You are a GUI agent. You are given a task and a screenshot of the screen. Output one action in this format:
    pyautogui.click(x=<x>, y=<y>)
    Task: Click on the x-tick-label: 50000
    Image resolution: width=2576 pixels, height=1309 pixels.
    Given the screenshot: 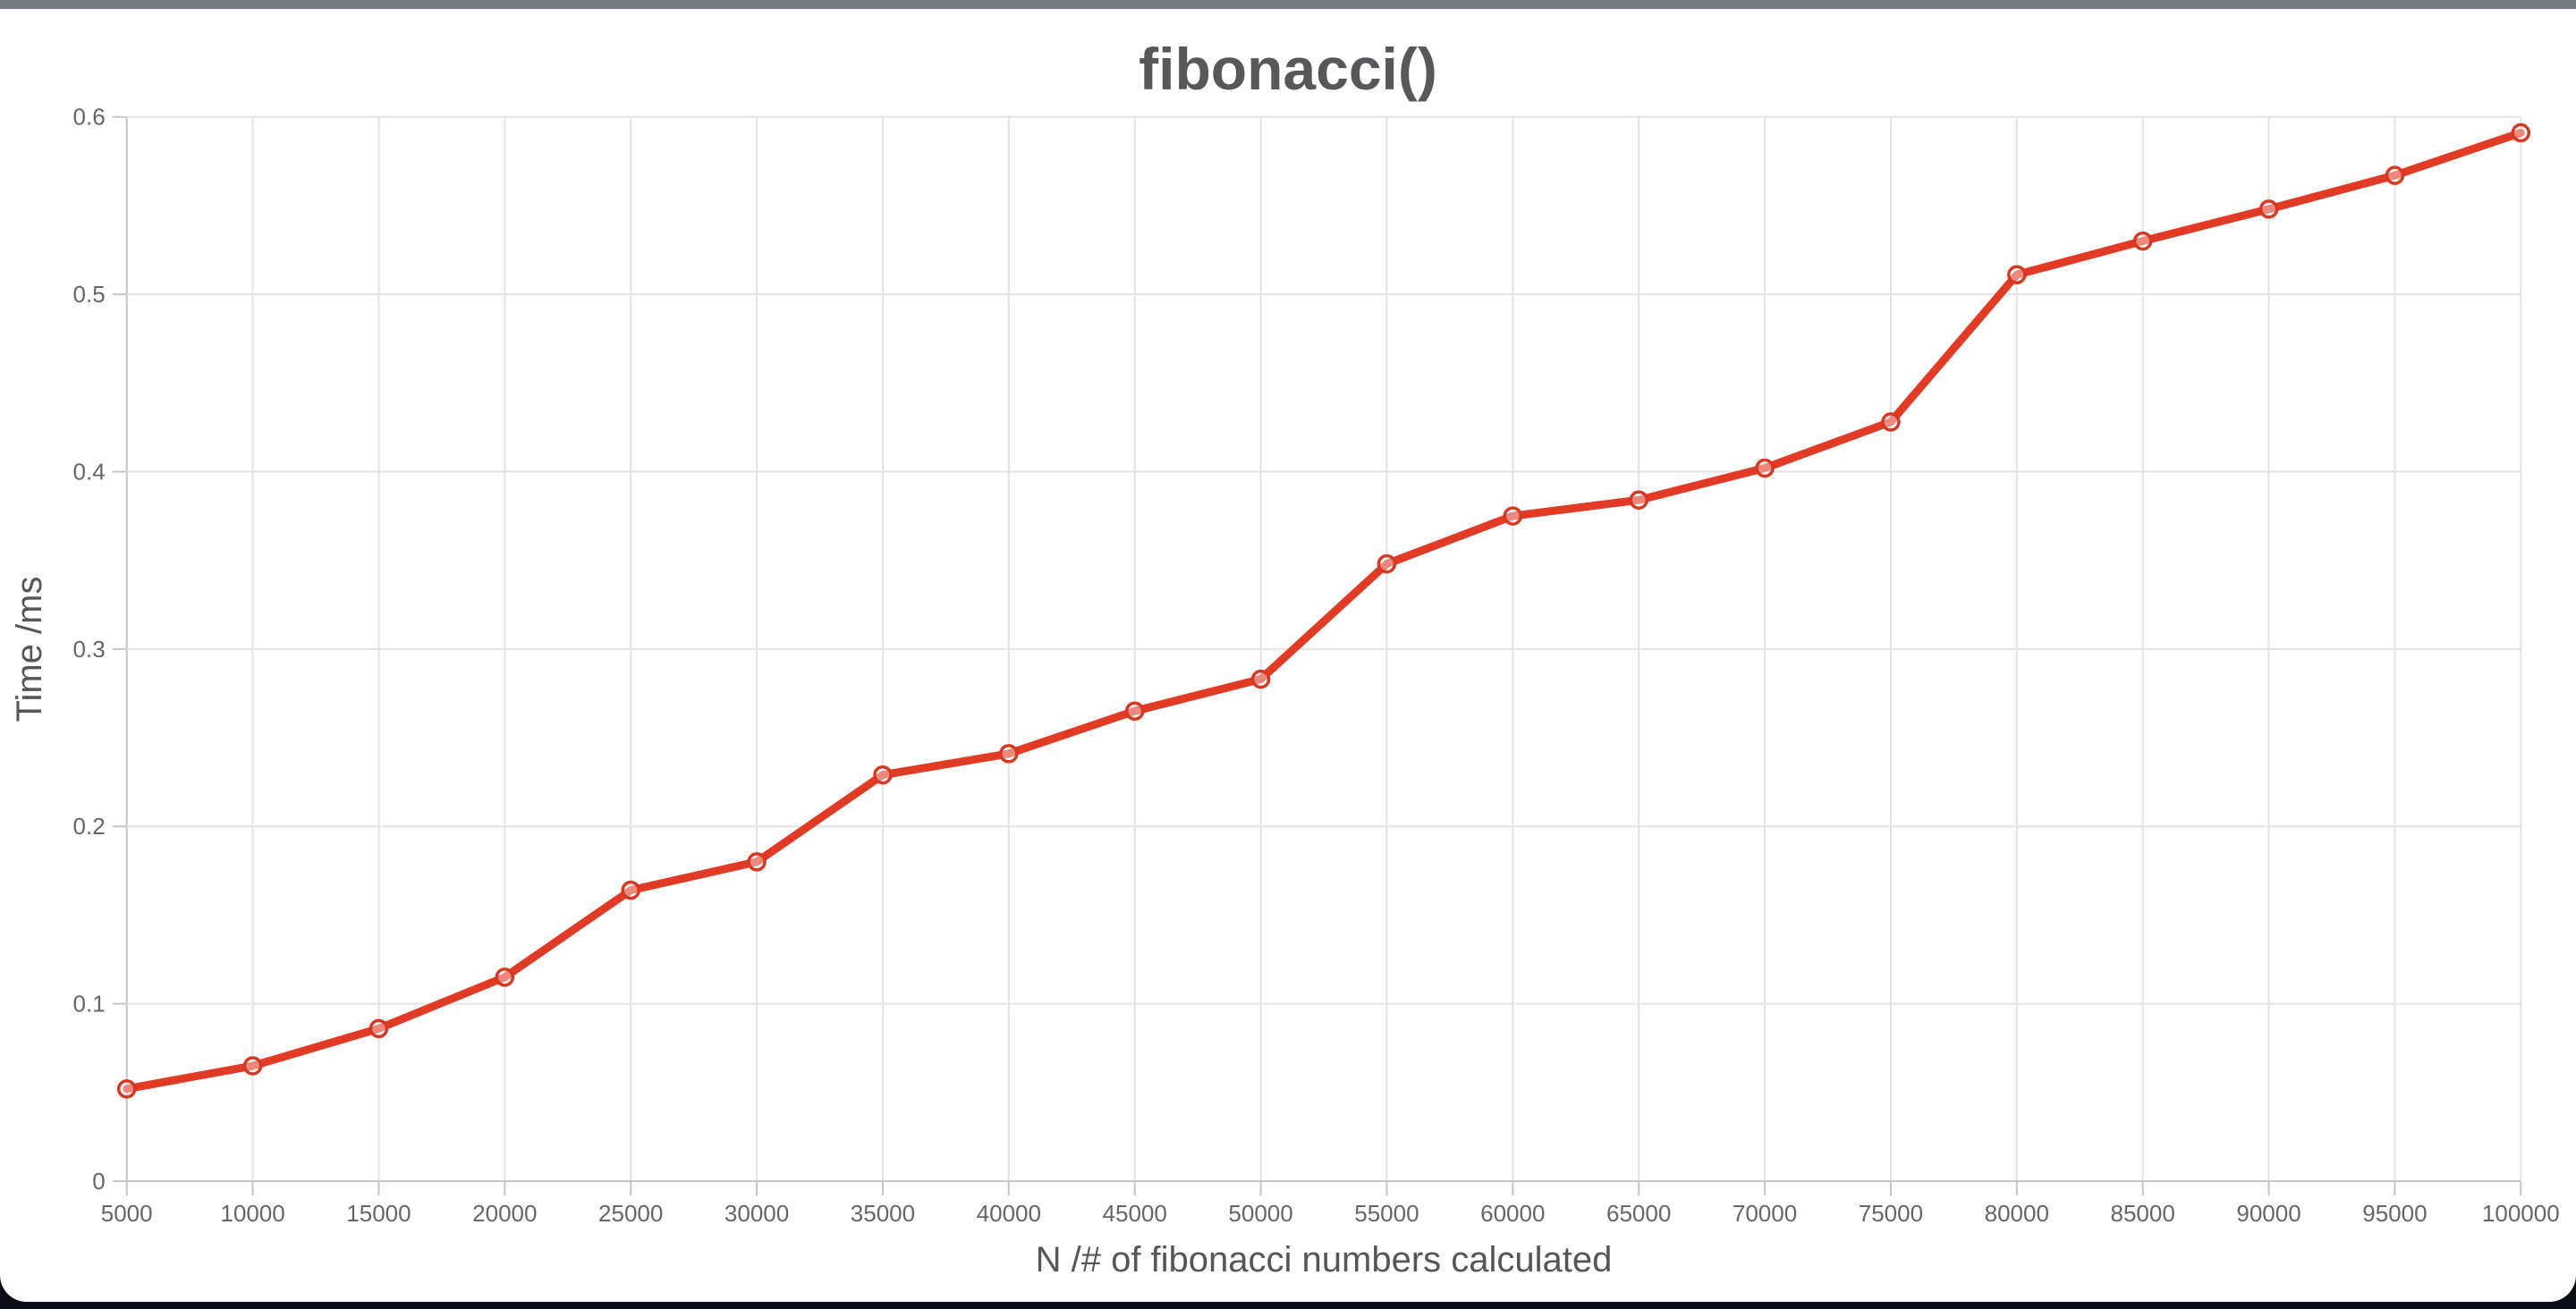 What is the action you would take?
    pyautogui.click(x=1260, y=1213)
    